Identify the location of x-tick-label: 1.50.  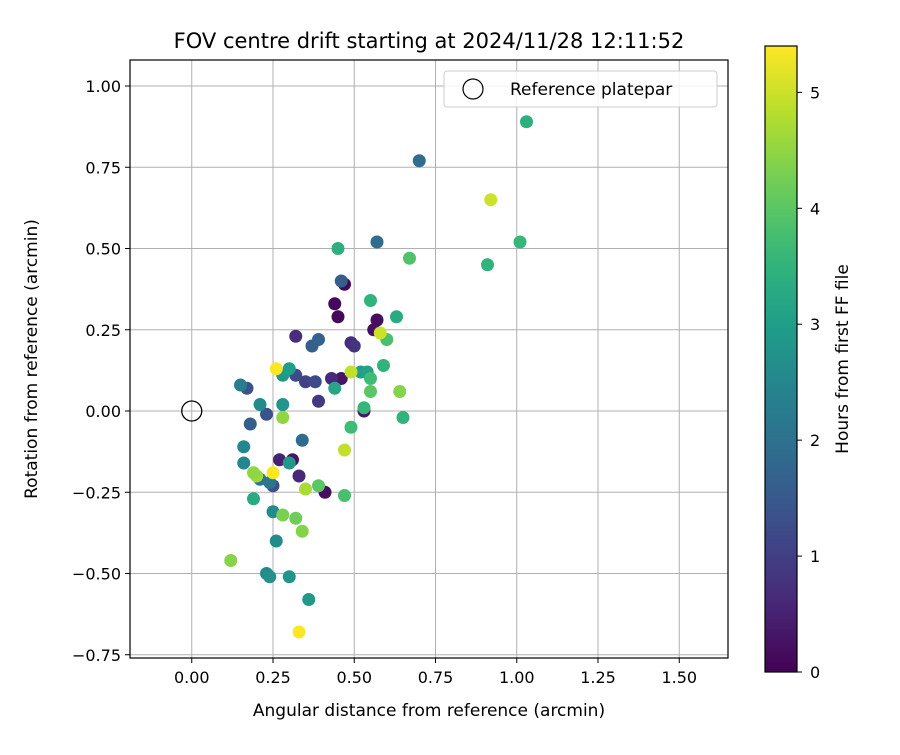
(679, 677).